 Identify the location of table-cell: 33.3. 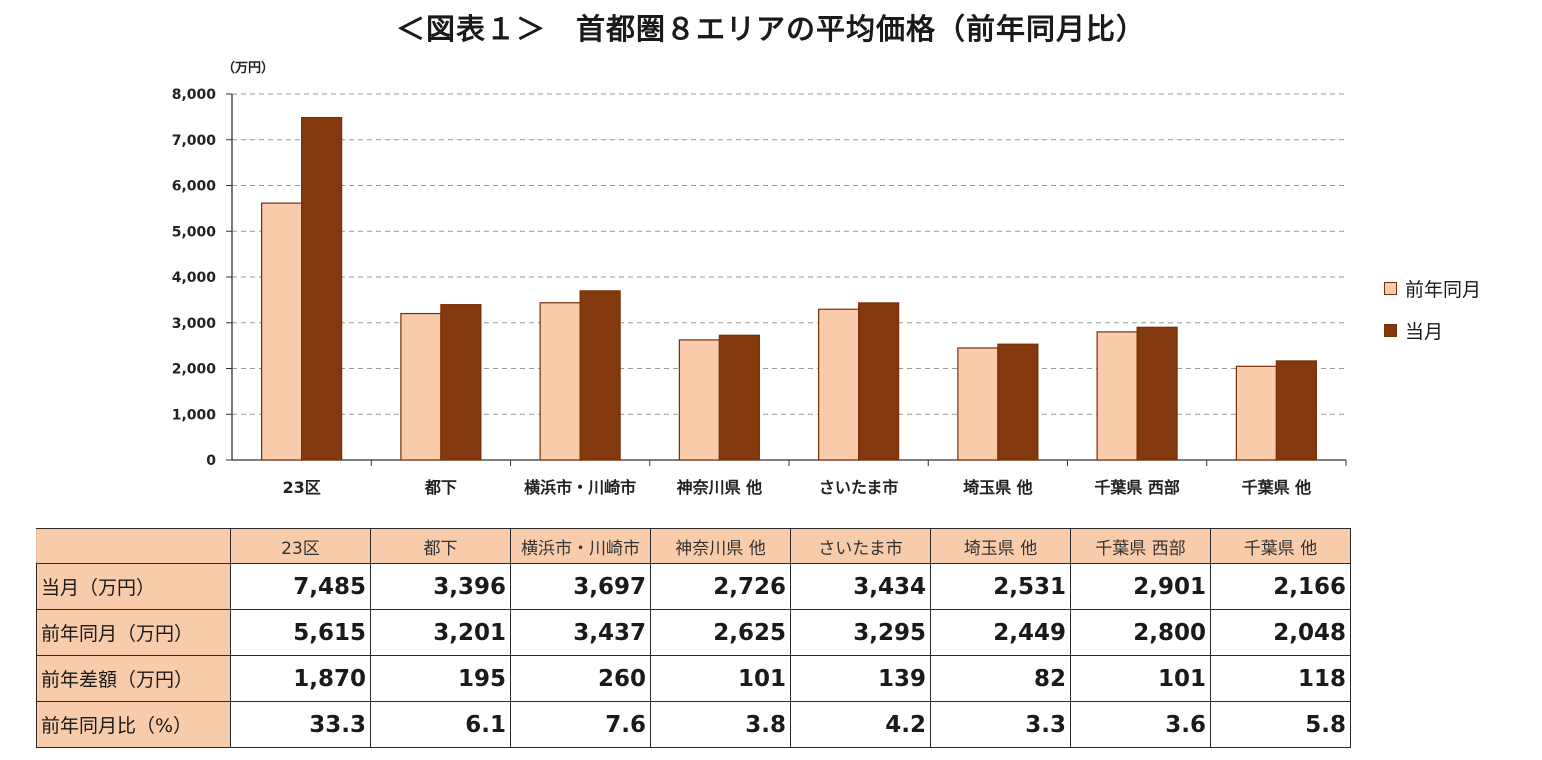
(300, 724).